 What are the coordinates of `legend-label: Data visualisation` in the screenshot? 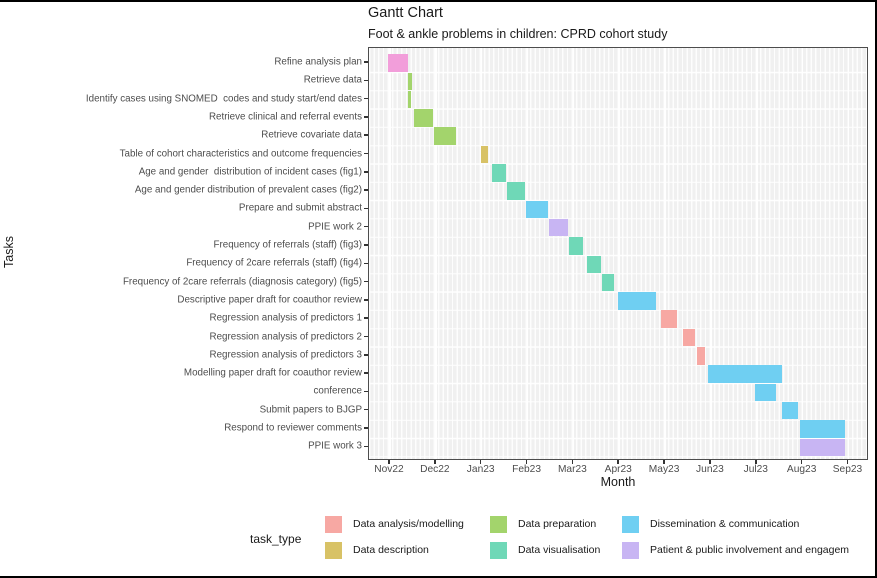 It's located at (559, 550).